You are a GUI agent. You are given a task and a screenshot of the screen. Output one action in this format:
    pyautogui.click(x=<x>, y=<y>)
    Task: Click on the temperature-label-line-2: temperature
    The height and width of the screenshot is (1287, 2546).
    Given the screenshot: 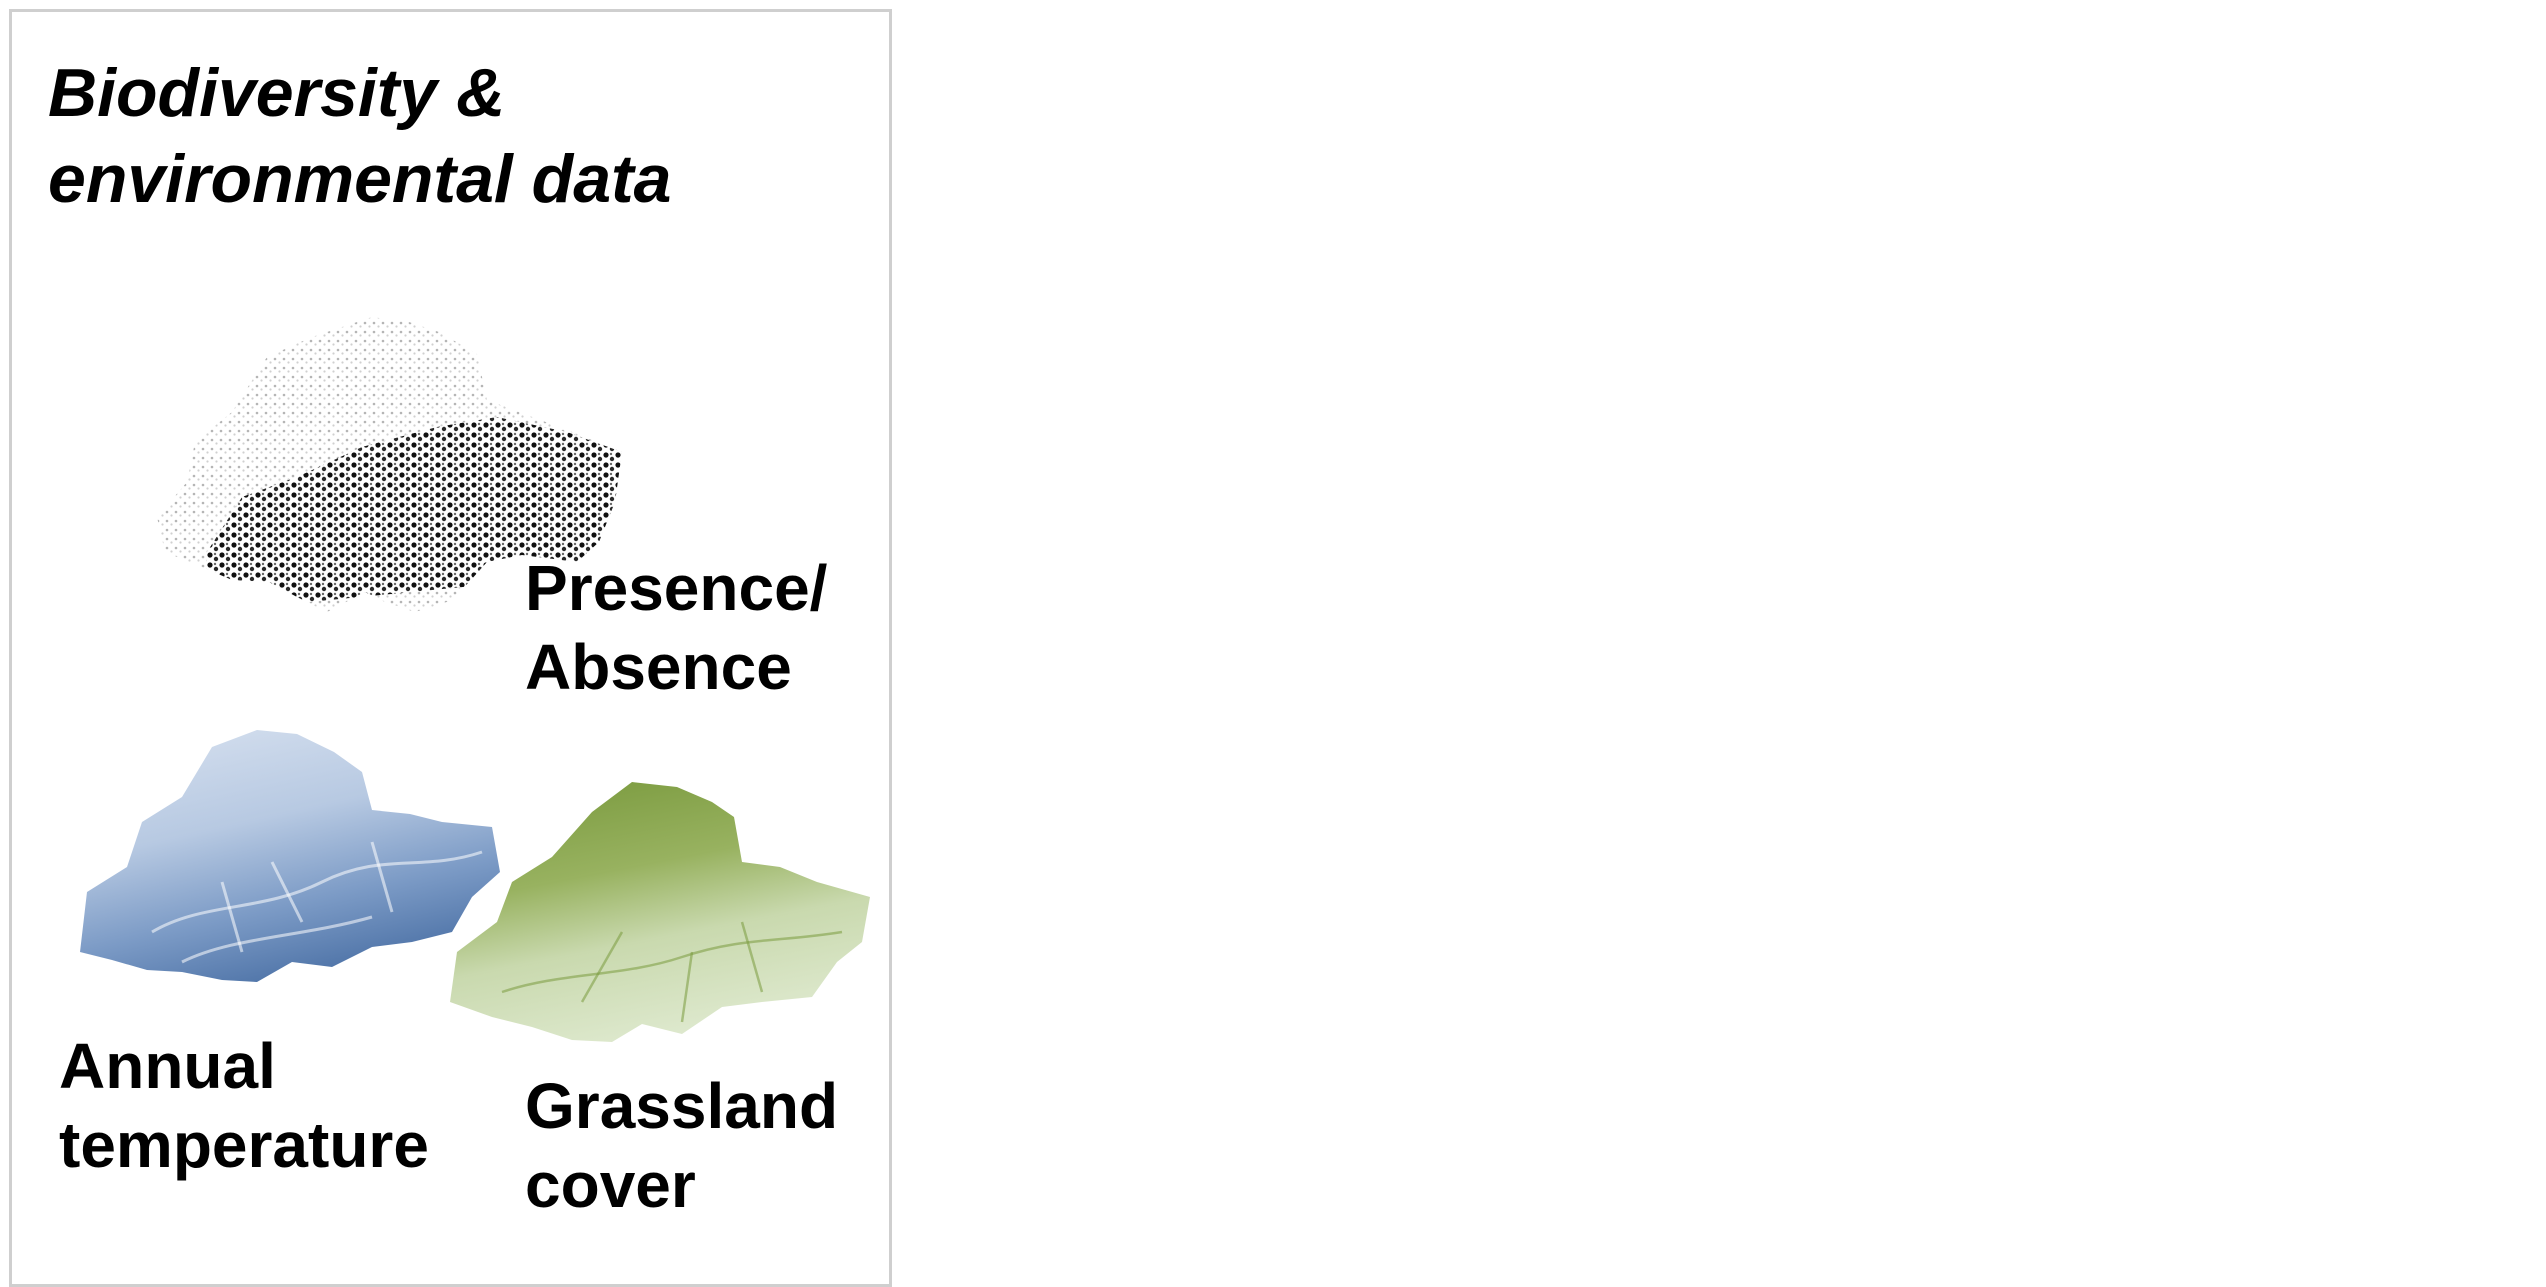 What is the action you would take?
    pyautogui.click(x=244, y=1145)
    